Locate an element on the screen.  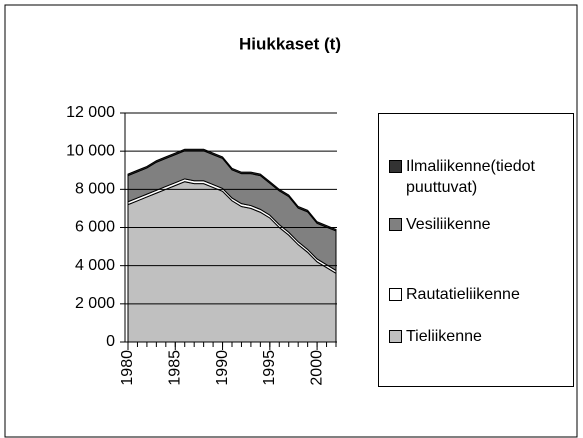
x-tick-label: 2000 is located at coordinates (316, 368).